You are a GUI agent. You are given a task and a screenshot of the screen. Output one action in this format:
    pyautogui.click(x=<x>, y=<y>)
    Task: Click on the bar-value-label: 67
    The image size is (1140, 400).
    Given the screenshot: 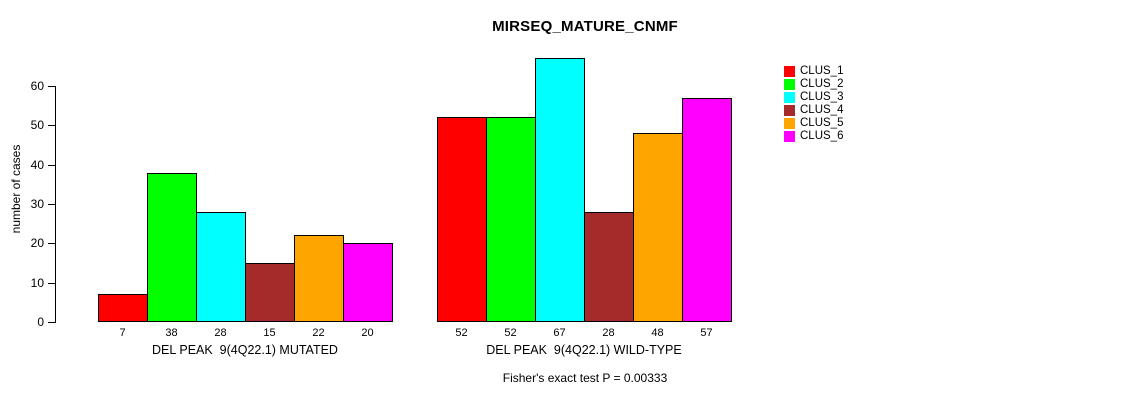 What is the action you would take?
    pyautogui.click(x=559, y=333)
    